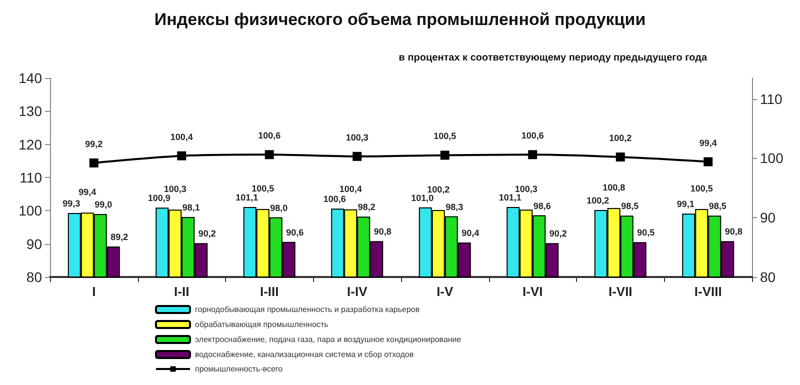 This screenshot has width=800, height=385. Describe the element at coordinates (357, 291) in the screenshot. I see `x-tick-label: I-IV` at that location.